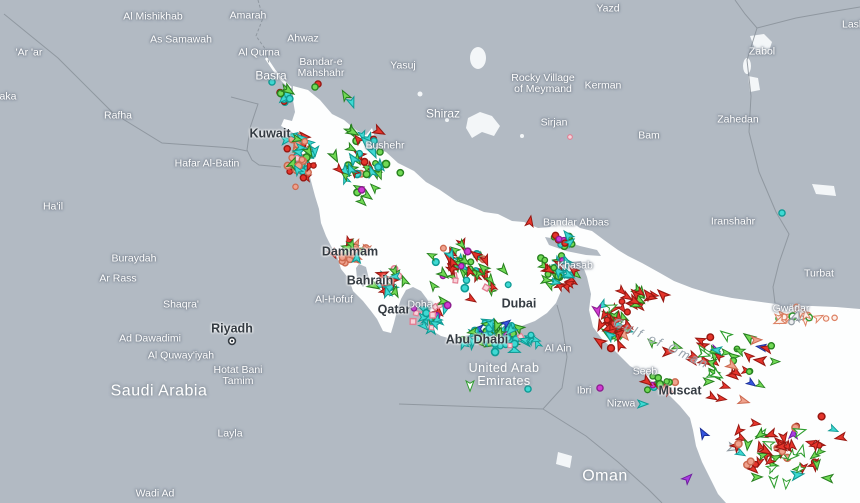 This screenshot has height=503, width=860. Describe the element at coordinates (669, 390) in the screenshot. I see `vessel-marker-muscat-coast` at that location.